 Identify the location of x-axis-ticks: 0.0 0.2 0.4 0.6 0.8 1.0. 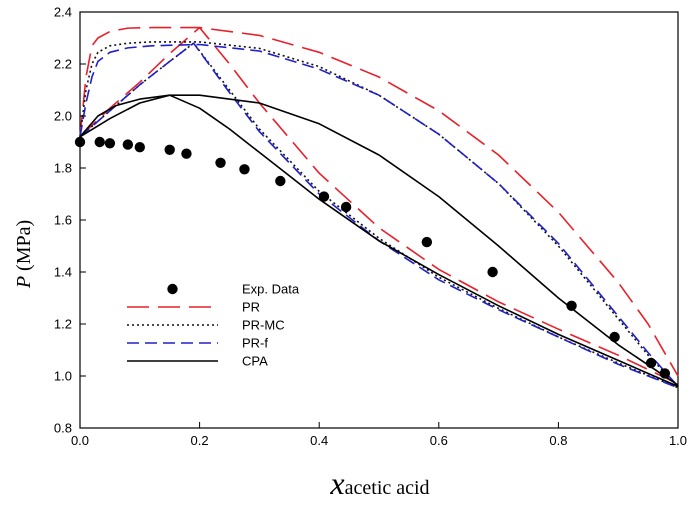
(379, 435).